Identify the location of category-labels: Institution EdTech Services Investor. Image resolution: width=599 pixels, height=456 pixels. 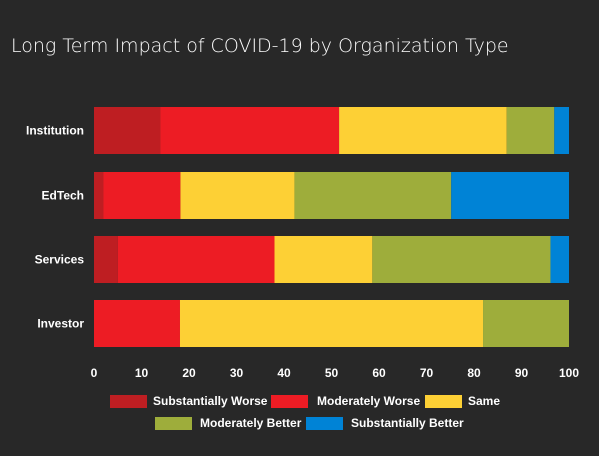
(55, 227).